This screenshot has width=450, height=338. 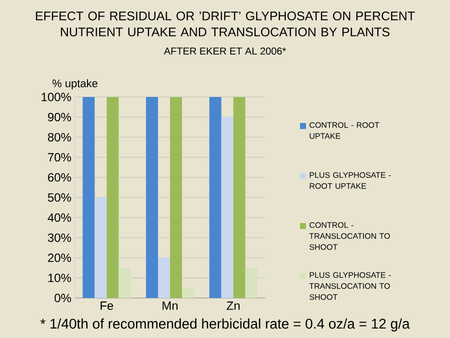 I want to click on y-tick-label: 30%, so click(x=60, y=237).